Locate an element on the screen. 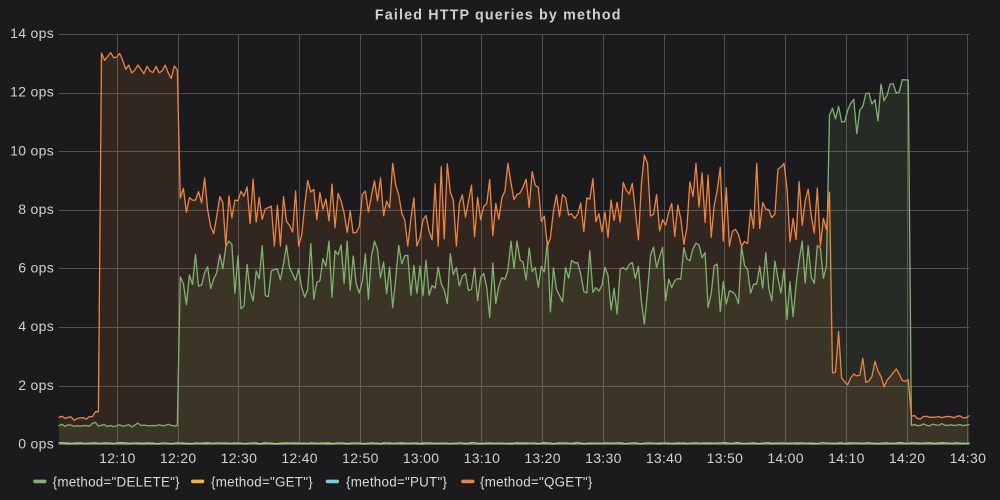 The height and width of the screenshot is (500, 1000). svg-text: 4 ops is located at coordinates (36, 326).